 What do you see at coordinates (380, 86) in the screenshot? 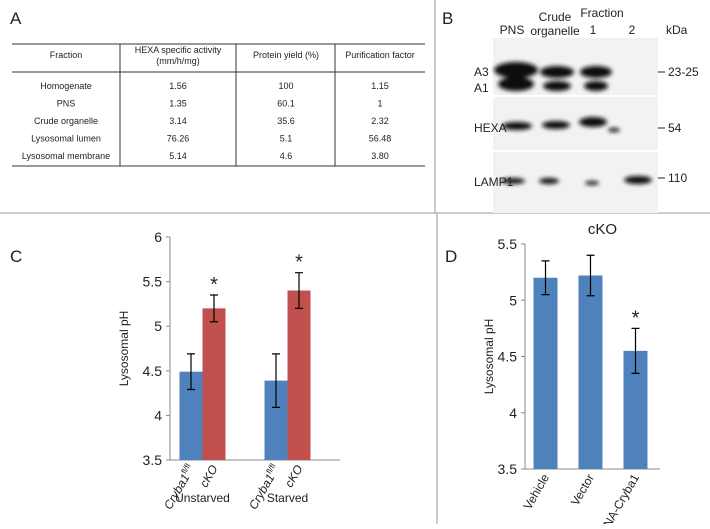
I see `table-cell: 1.15` at bounding box center [380, 86].